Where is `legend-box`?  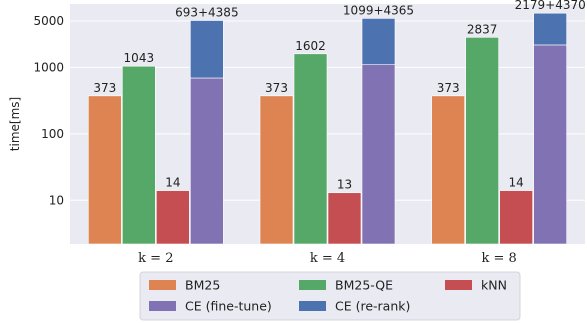 legend-box is located at coordinates (330, 296).